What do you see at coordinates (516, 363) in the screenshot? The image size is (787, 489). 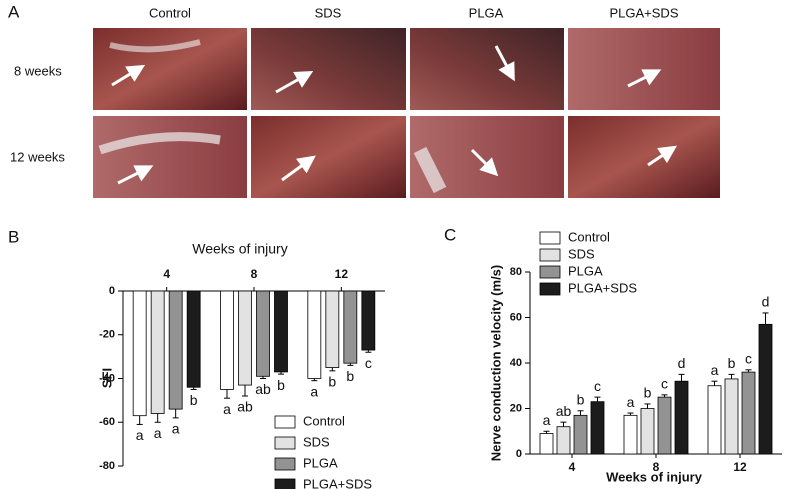 I see `y-tick-label: 40` at bounding box center [516, 363].